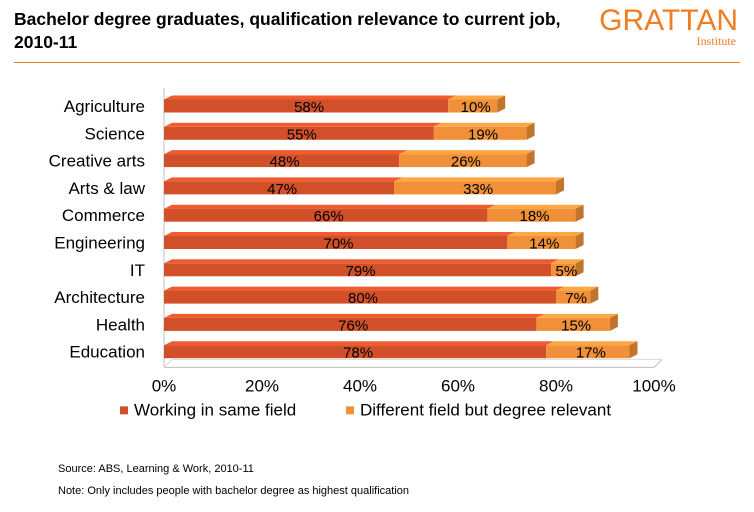 The image size is (754, 512). What do you see at coordinates (668, 20) in the screenshot?
I see `logo-wordmark: GRATTAN` at bounding box center [668, 20].